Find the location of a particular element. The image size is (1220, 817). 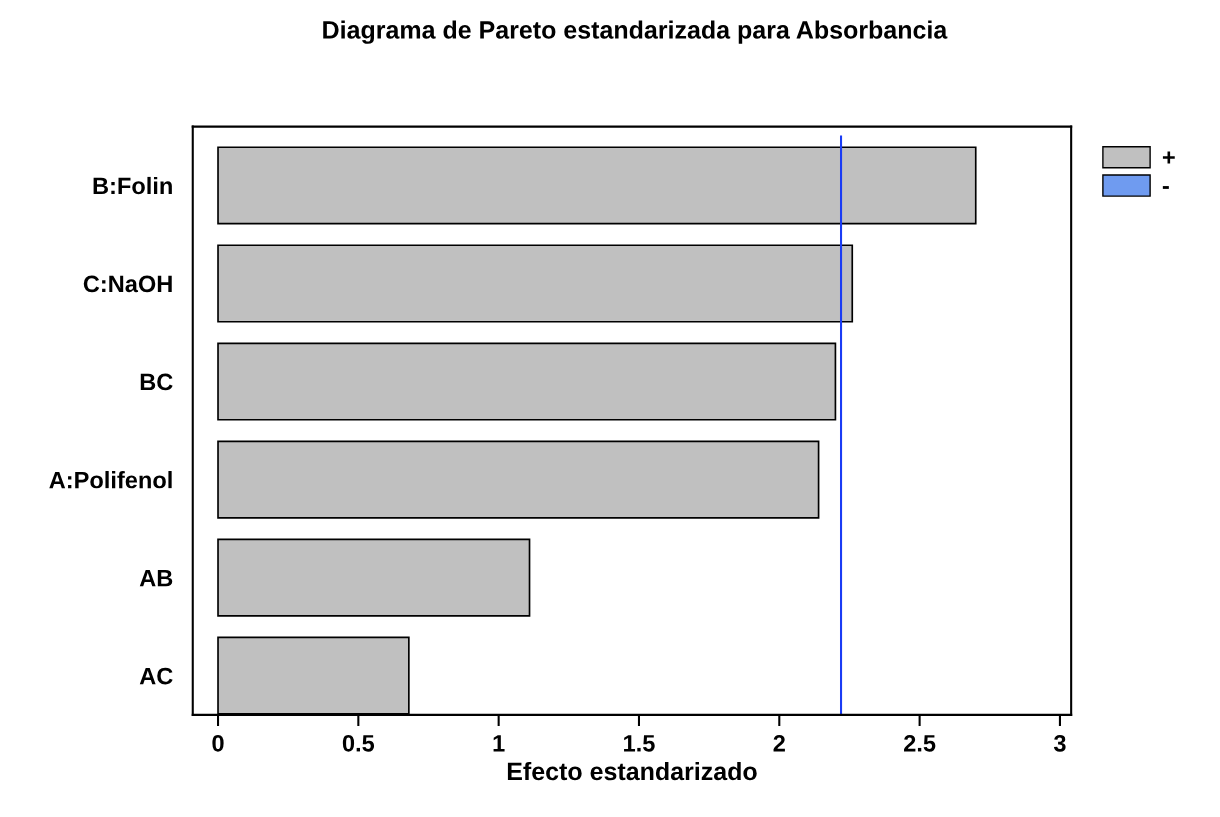

x-tick-label: 2.5 is located at coordinates (920, 743).